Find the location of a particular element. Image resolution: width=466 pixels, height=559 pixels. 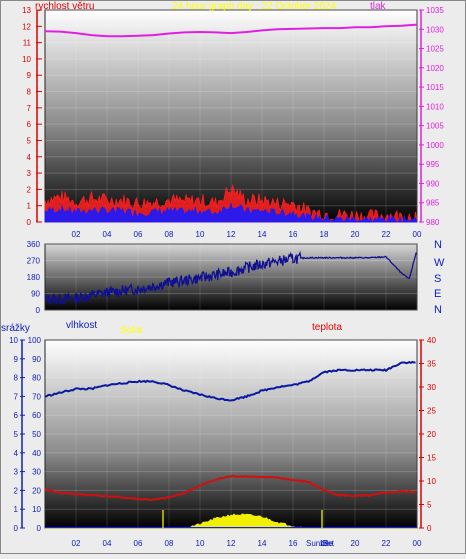

humidity-tick-label: 30 is located at coordinates (36, 472).